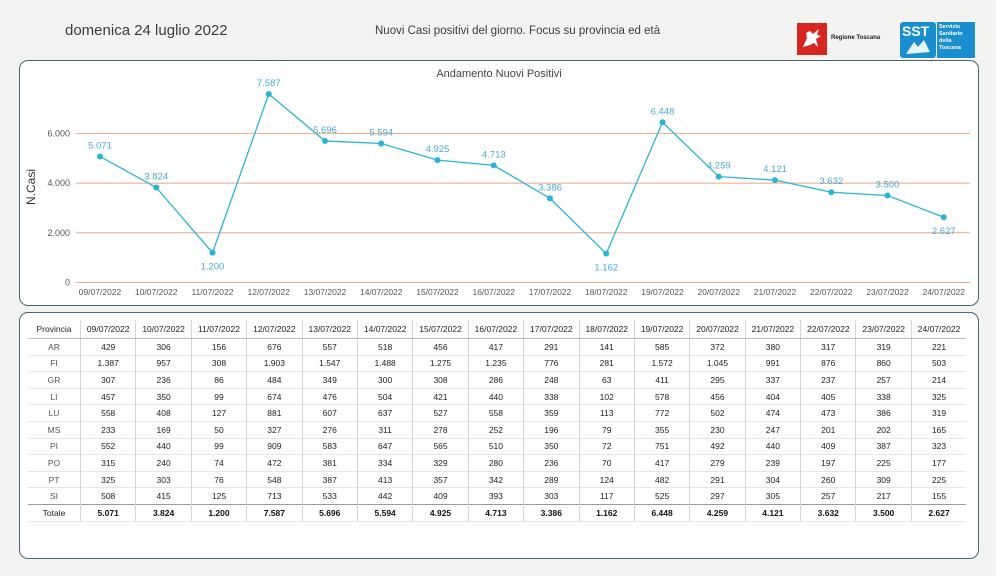 The height and width of the screenshot is (576, 996). What do you see at coordinates (440, 446) in the screenshot?
I see `table-cell: 565` at bounding box center [440, 446].